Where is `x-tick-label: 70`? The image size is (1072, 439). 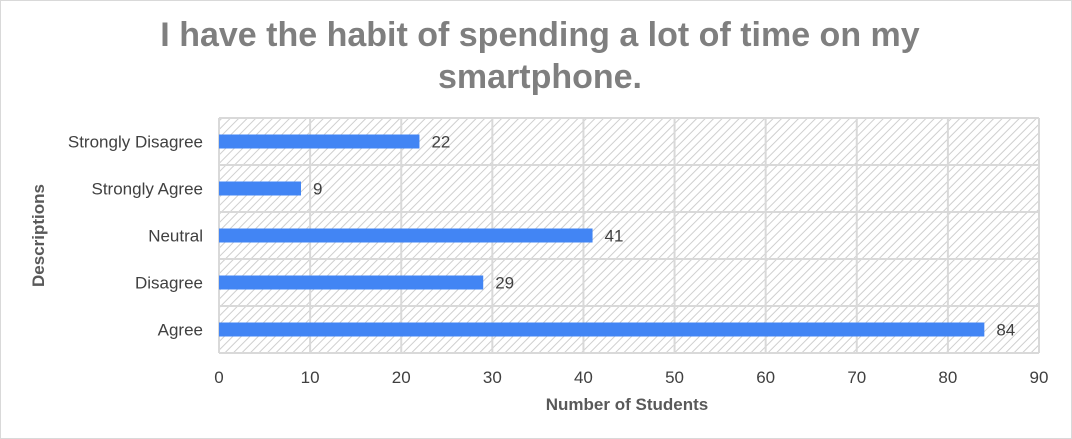
x-tick-label: 70 is located at coordinates (856, 377).